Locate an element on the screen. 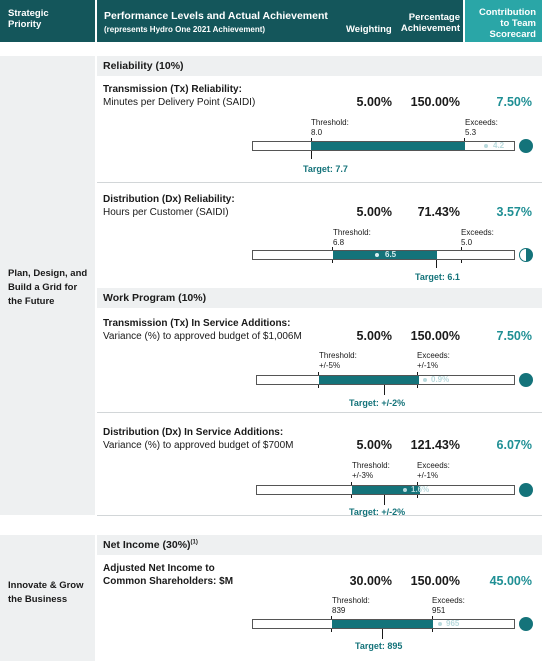 The image size is (542, 661). section-reliability: Reliability (10%) is located at coordinates (319, 66).